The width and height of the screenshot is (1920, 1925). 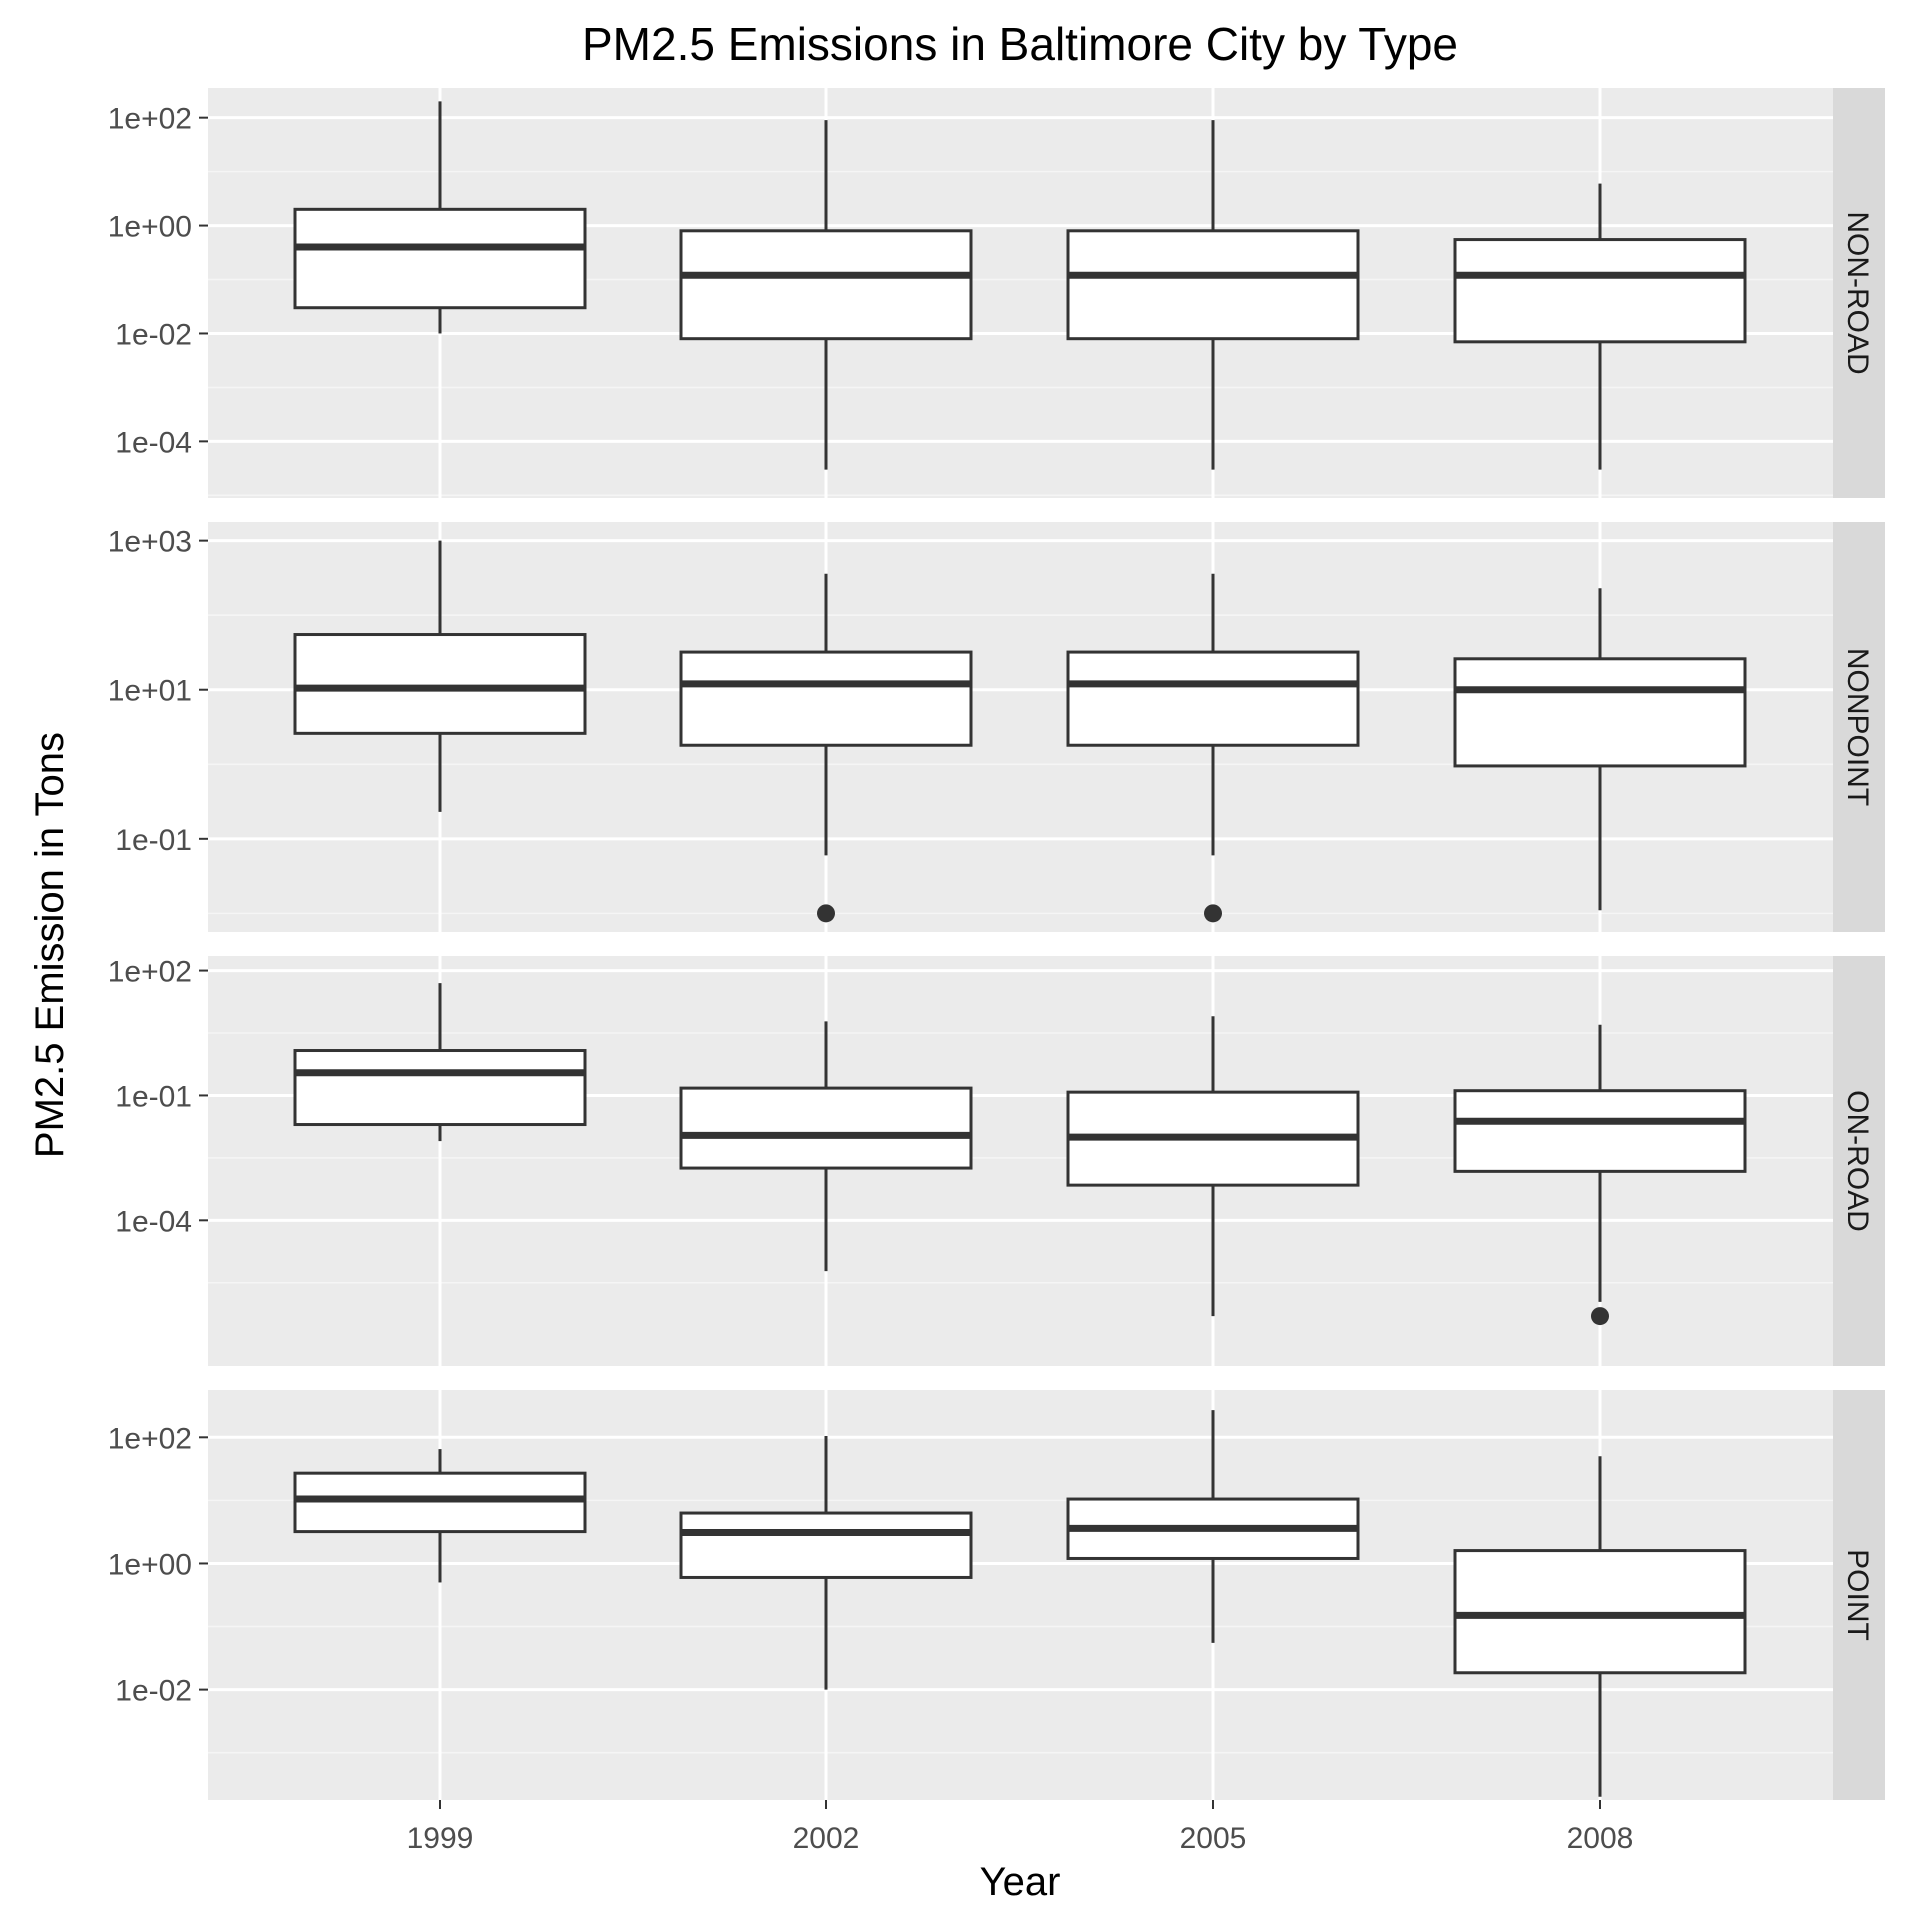 I want to click on boxplot-nonpoint-2005, so click(x=1213, y=714).